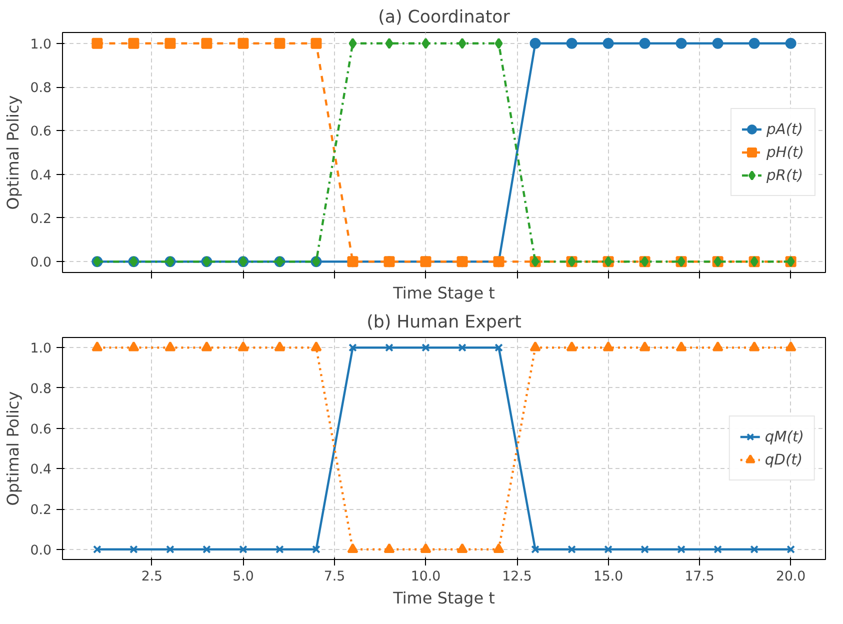  Describe the element at coordinates (784, 129) in the screenshot. I see `legend-label: pA(t)` at that location.